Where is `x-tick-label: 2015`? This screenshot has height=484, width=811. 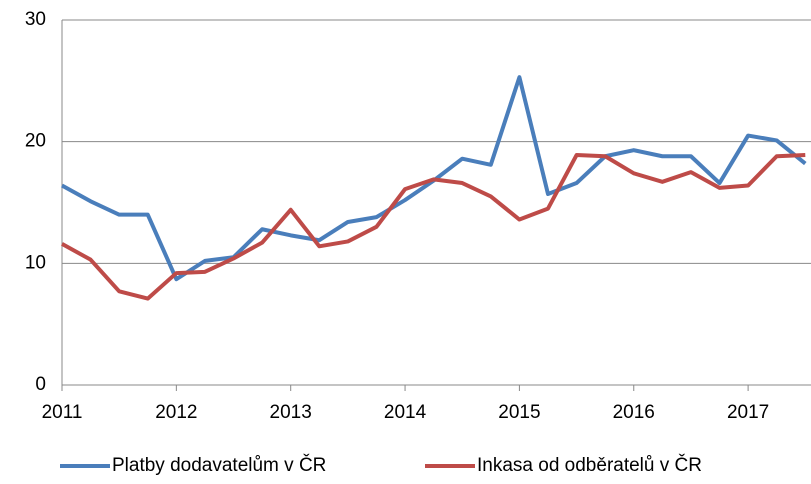
x-tick-label: 2015 is located at coordinates (519, 412).